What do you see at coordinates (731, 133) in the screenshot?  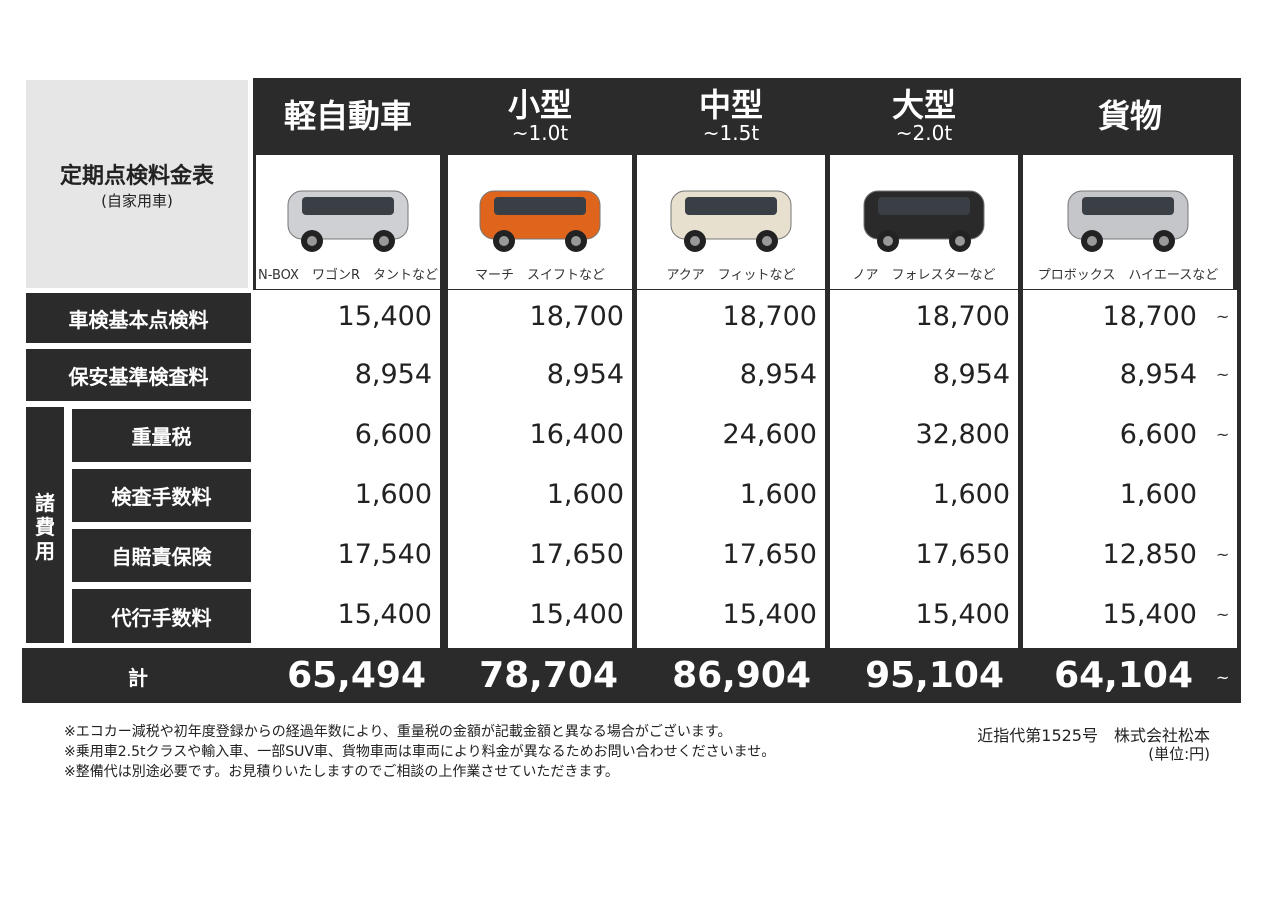 I see `column-header-weight: ~1.5t` at bounding box center [731, 133].